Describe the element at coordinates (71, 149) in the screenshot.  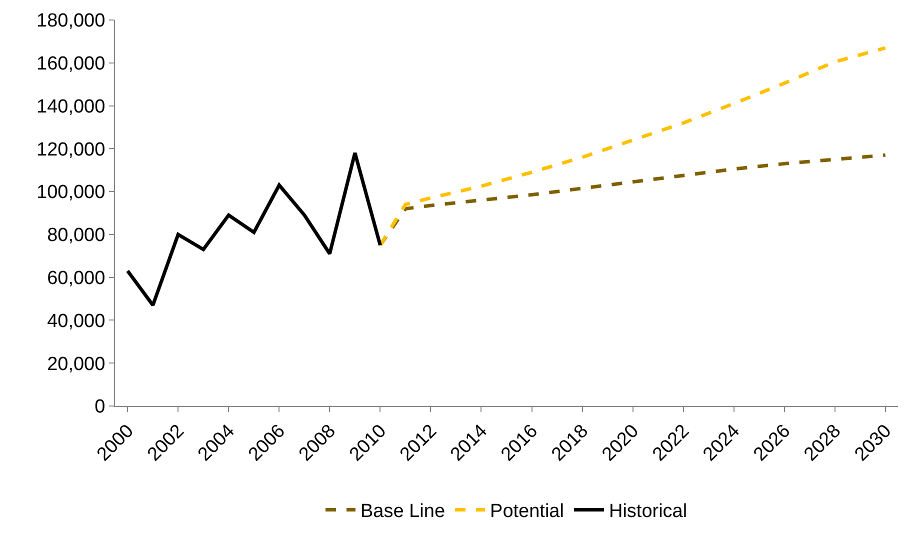
I see `y-tick-label: 120,000` at that location.